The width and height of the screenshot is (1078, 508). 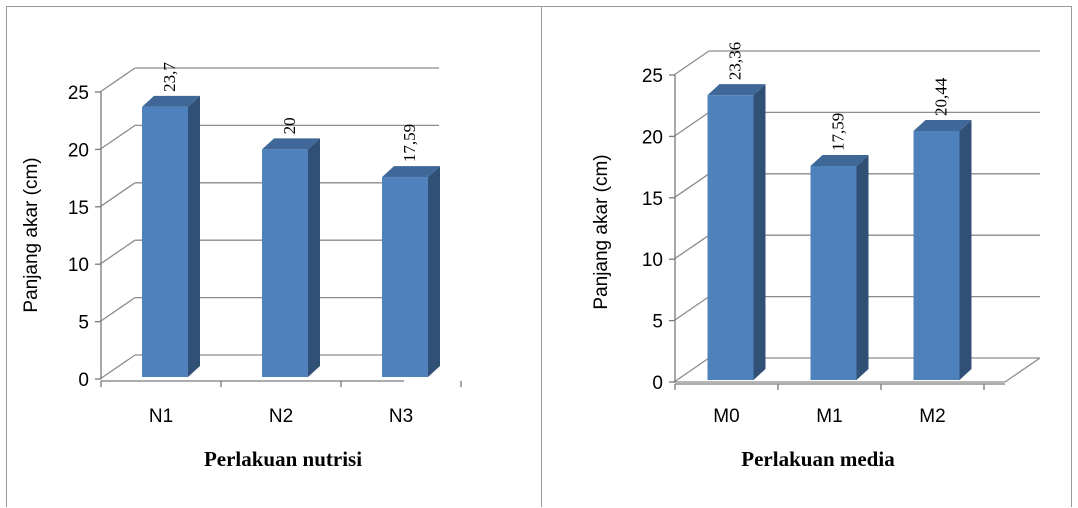 I want to click on data-label: 20,44, so click(x=941, y=96).